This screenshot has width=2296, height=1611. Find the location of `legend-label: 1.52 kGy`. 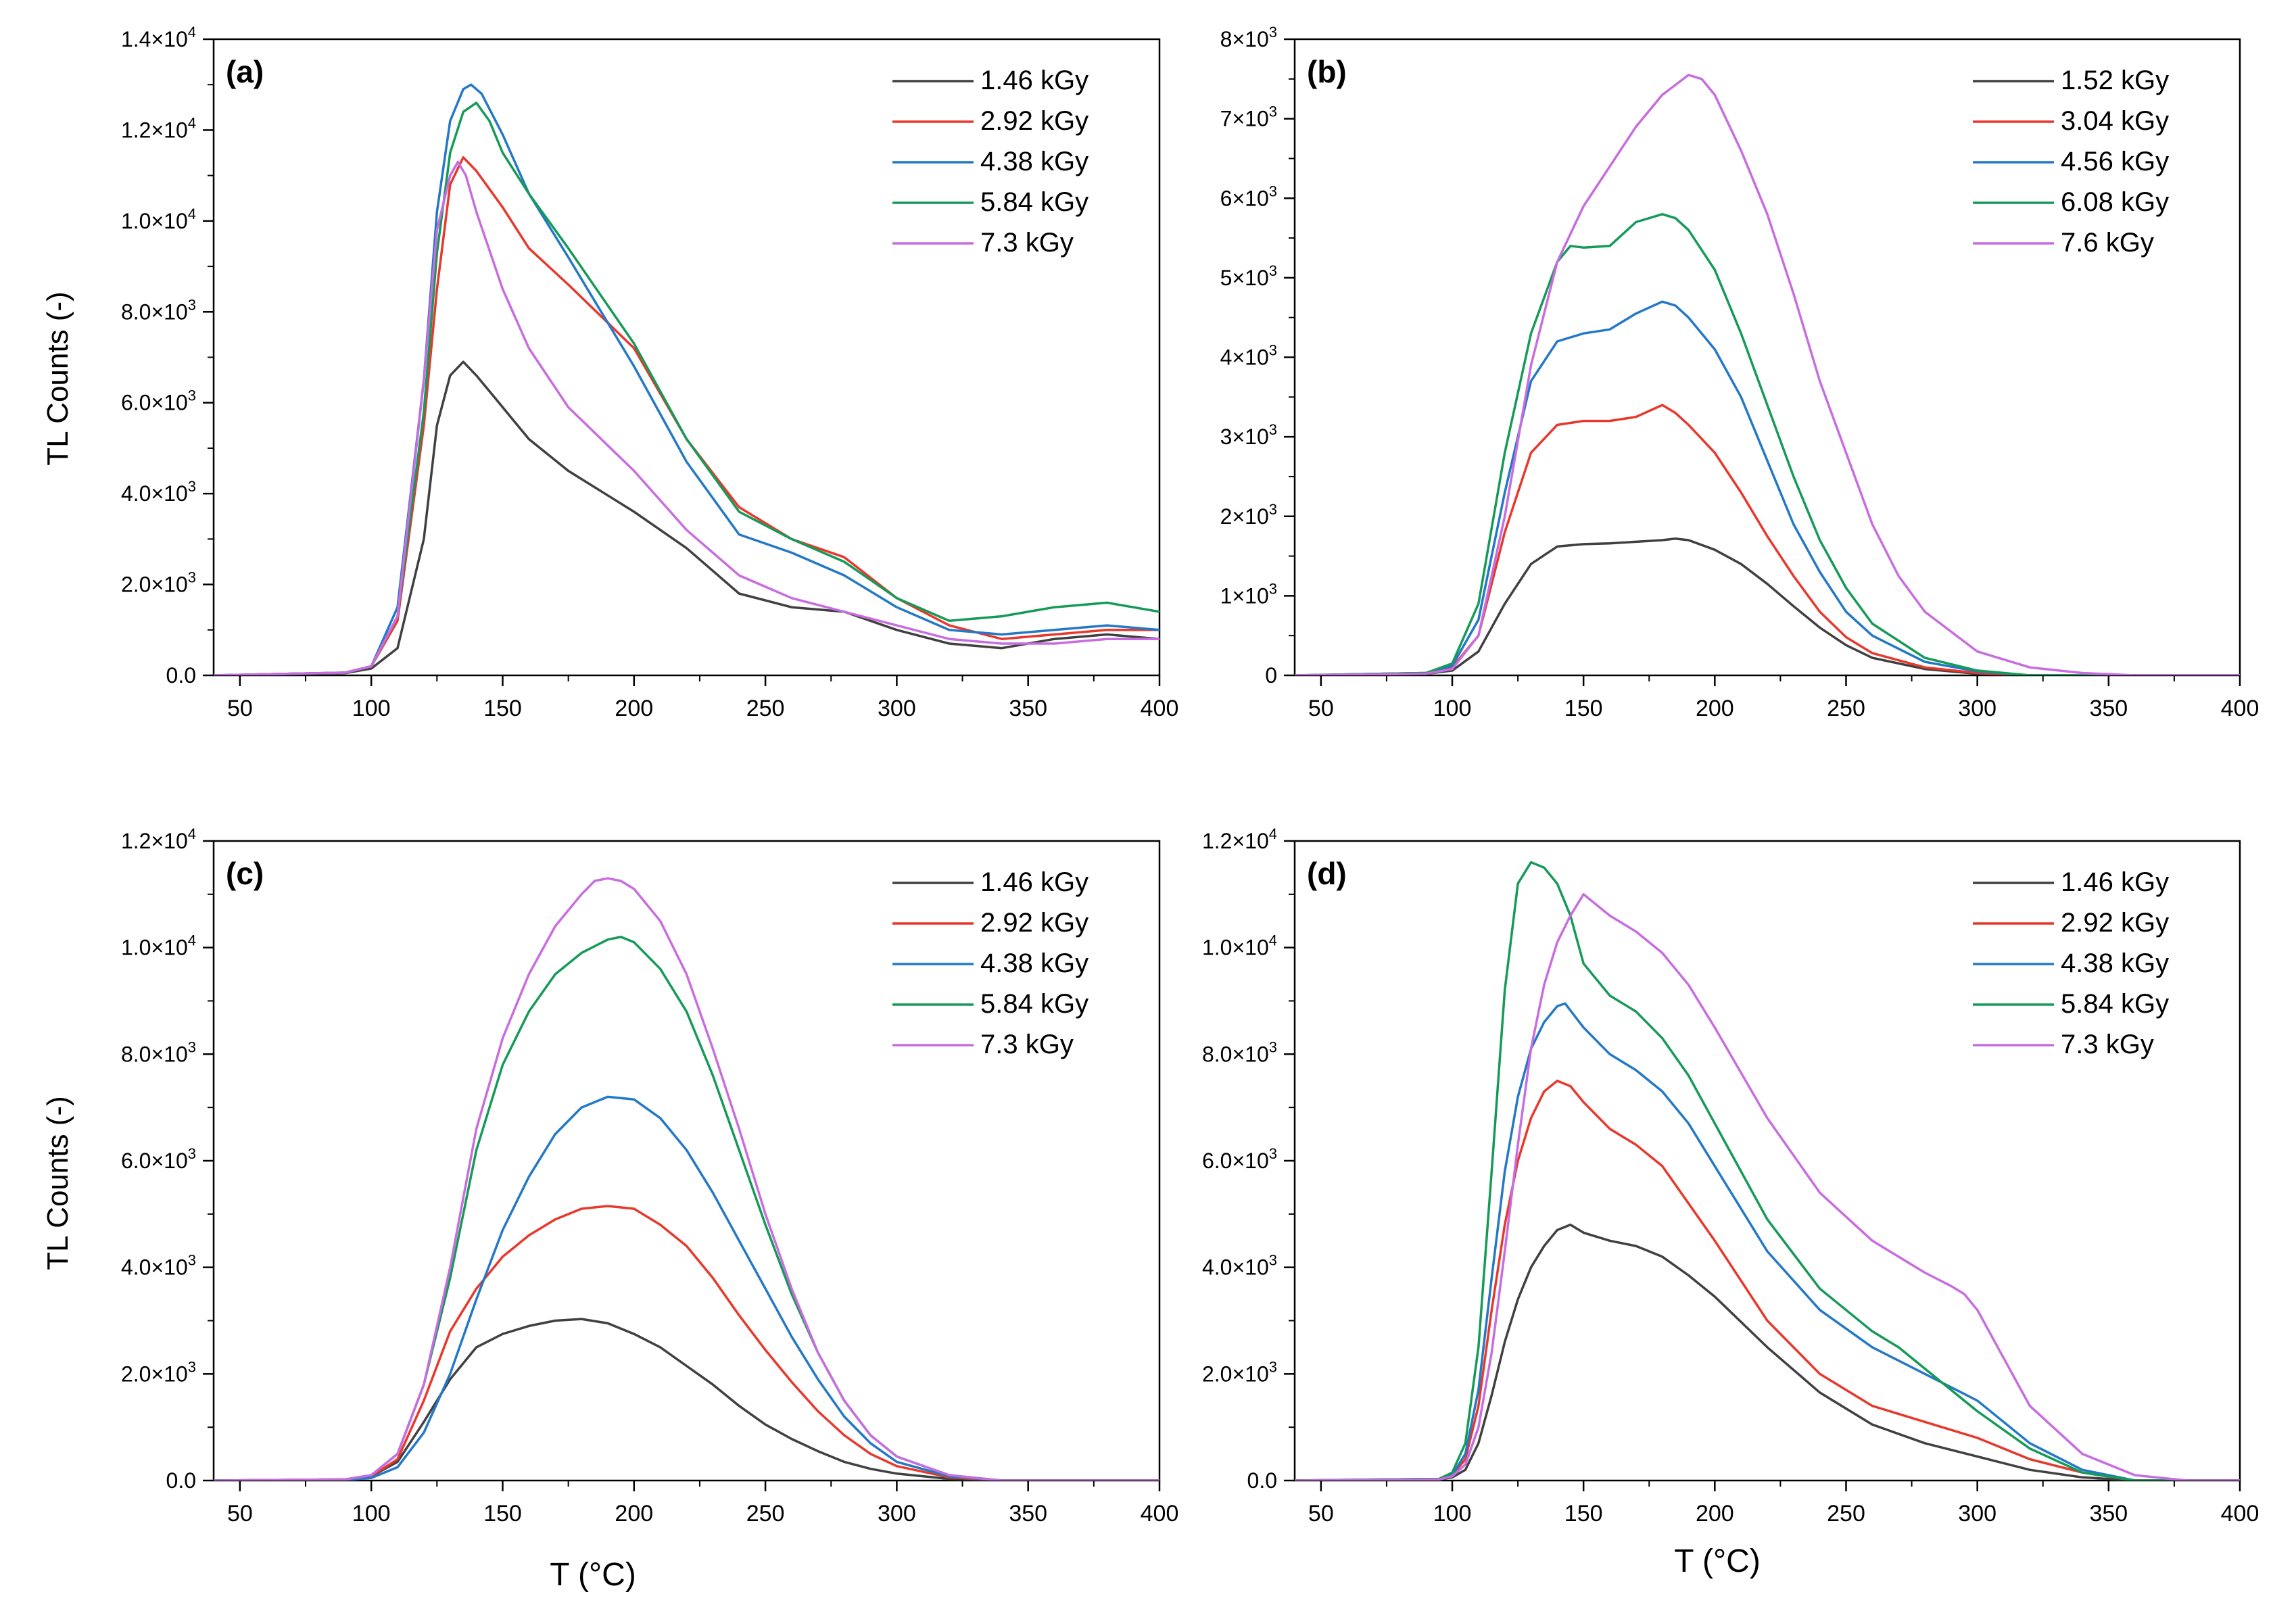

legend-label: 1.52 kGy is located at coordinates (2115, 80).